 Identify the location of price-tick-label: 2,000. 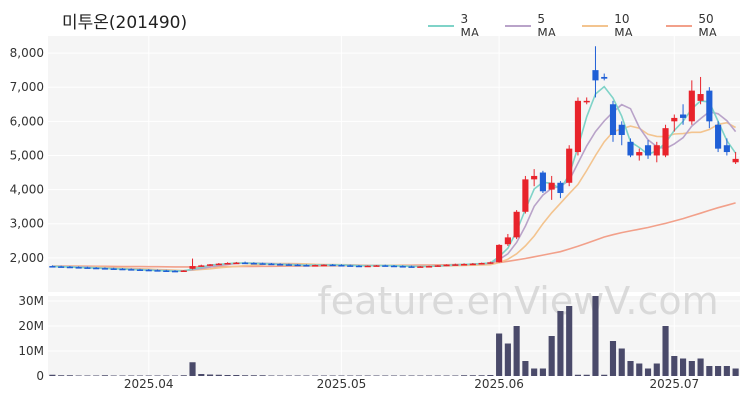
(27, 258).